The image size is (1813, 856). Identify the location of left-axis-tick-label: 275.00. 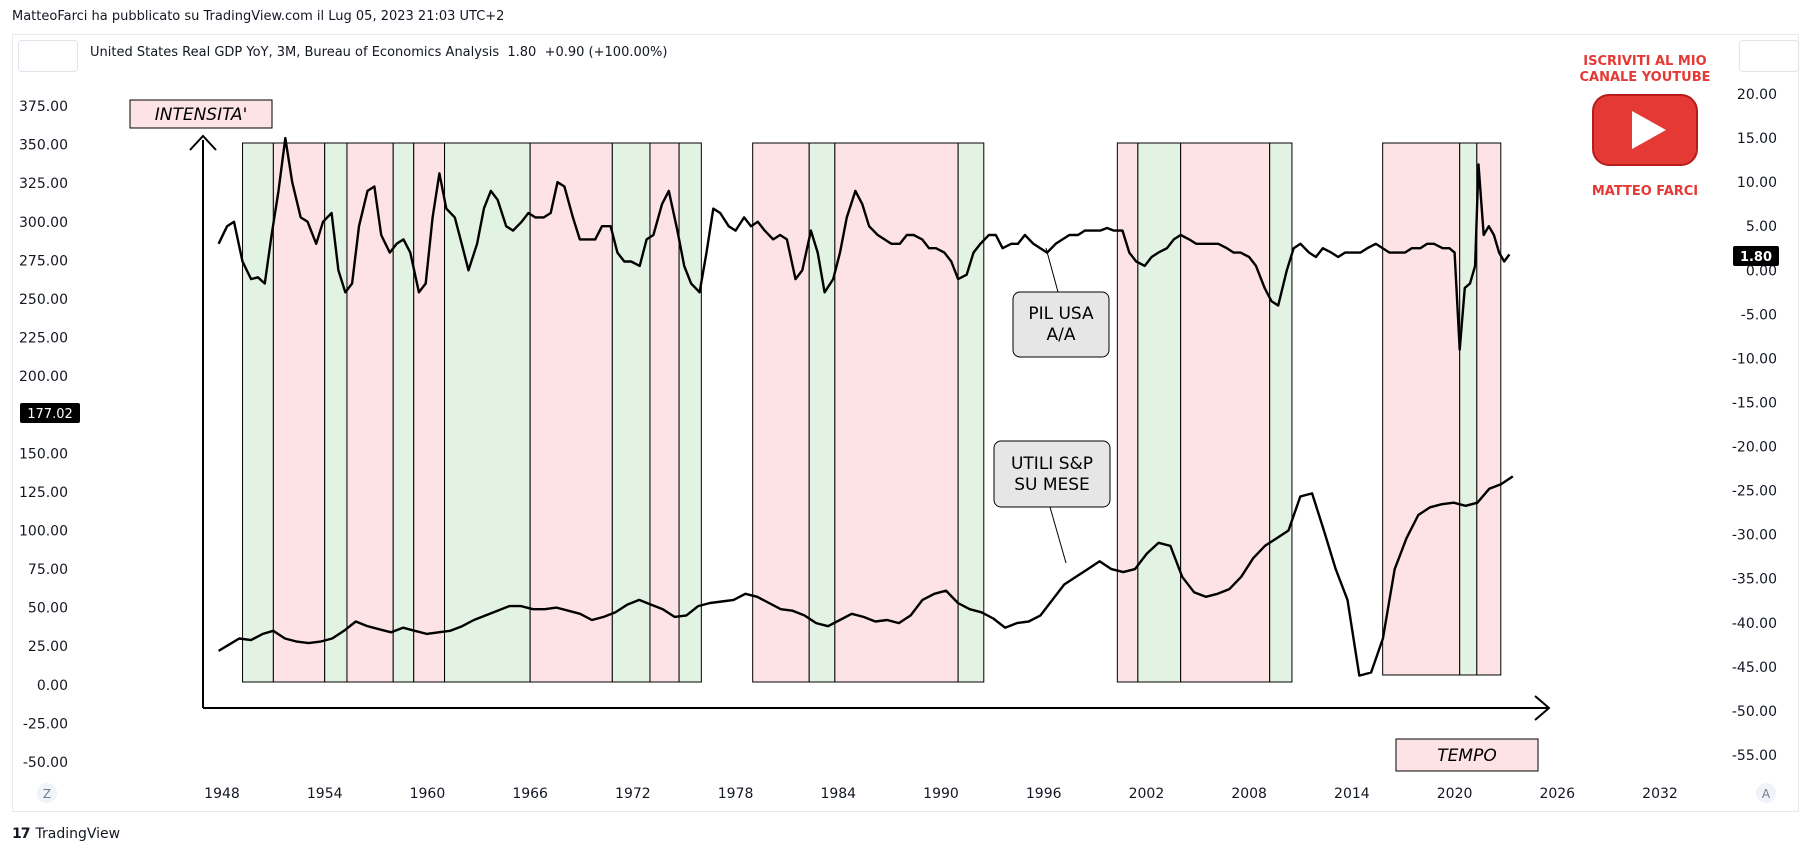
(43, 261).